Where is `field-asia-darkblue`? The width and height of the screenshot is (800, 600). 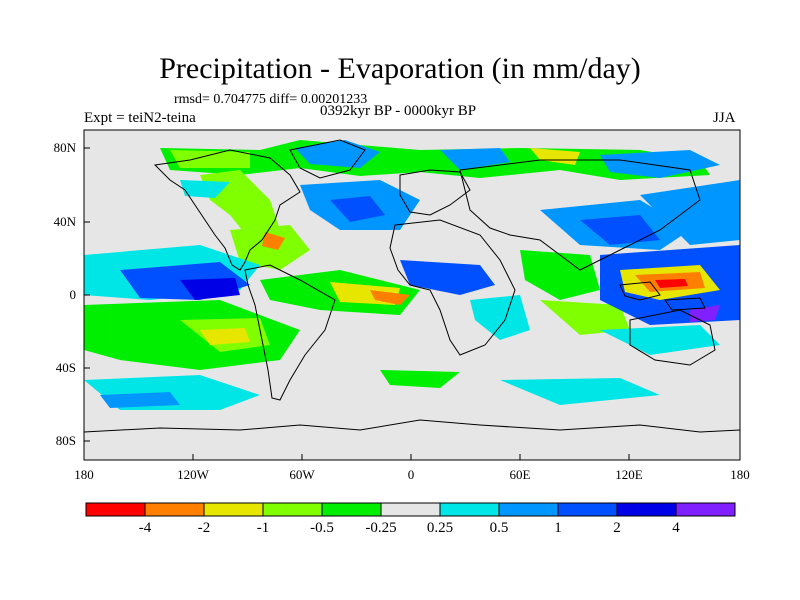
field-asia-darkblue is located at coordinates (620, 230).